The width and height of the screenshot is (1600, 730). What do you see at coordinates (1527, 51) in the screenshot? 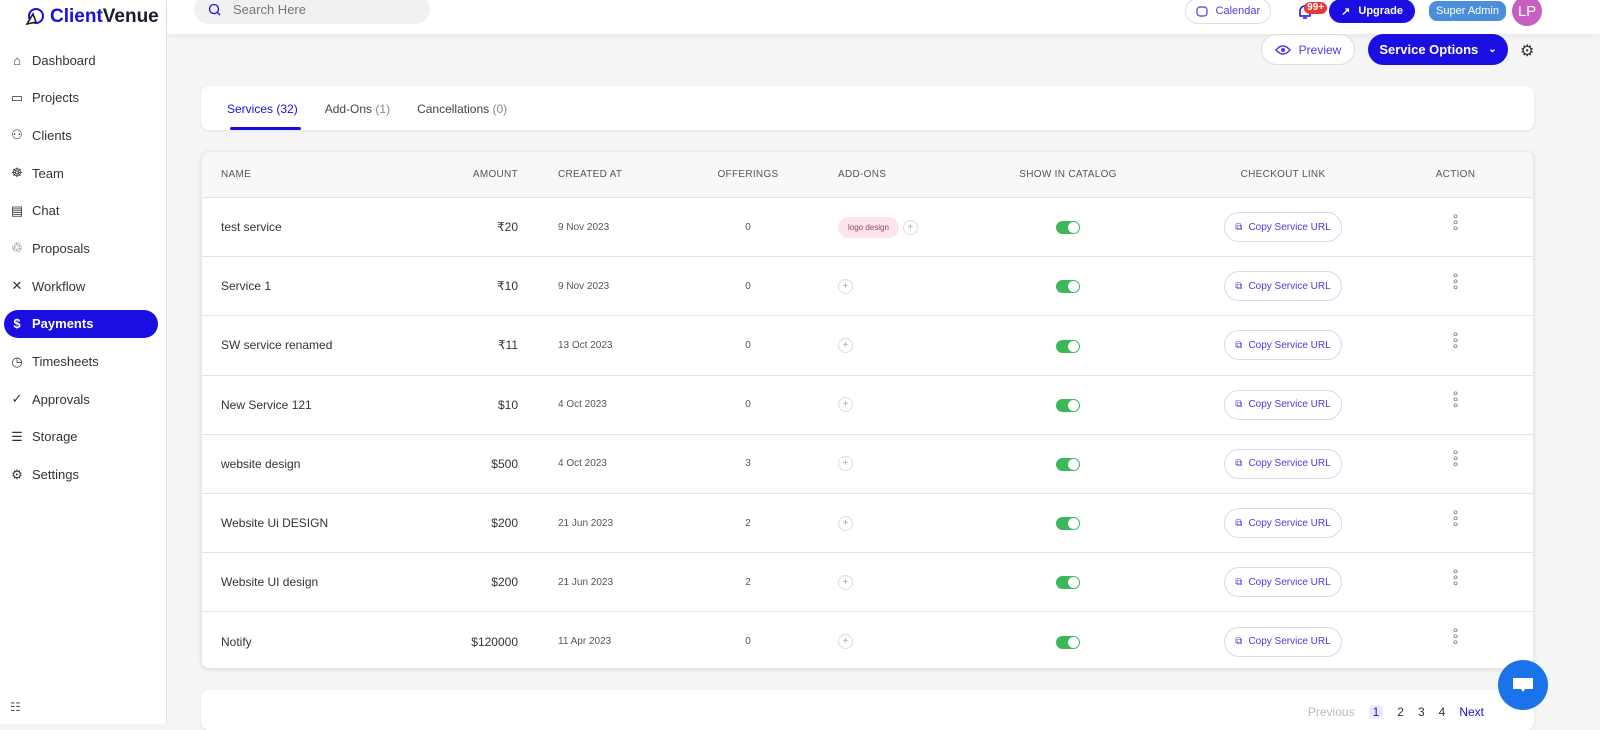
I see `settings-gear-button: ⚙` at bounding box center [1527, 51].